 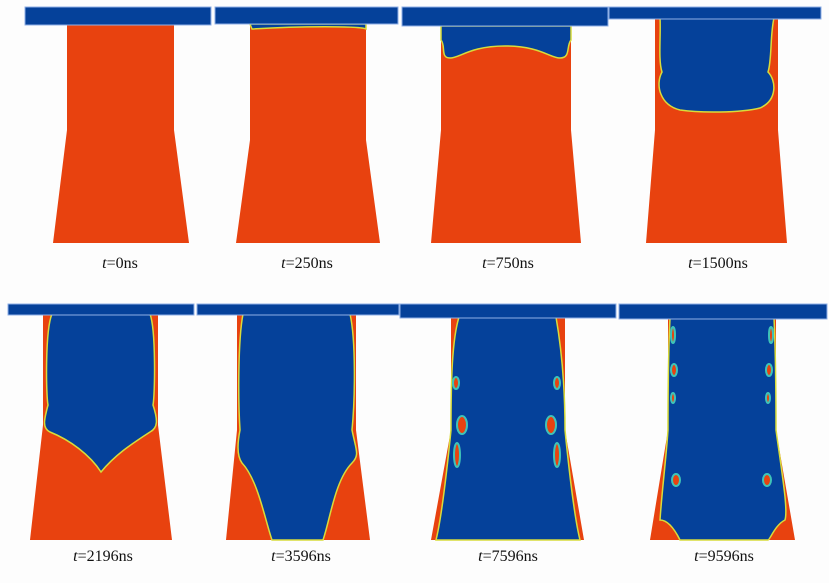 What do you see at coordinates (120, 263) in the screenshot?
I see `panel-1-time-label: t=0ns` at bounding box center [120, 263].